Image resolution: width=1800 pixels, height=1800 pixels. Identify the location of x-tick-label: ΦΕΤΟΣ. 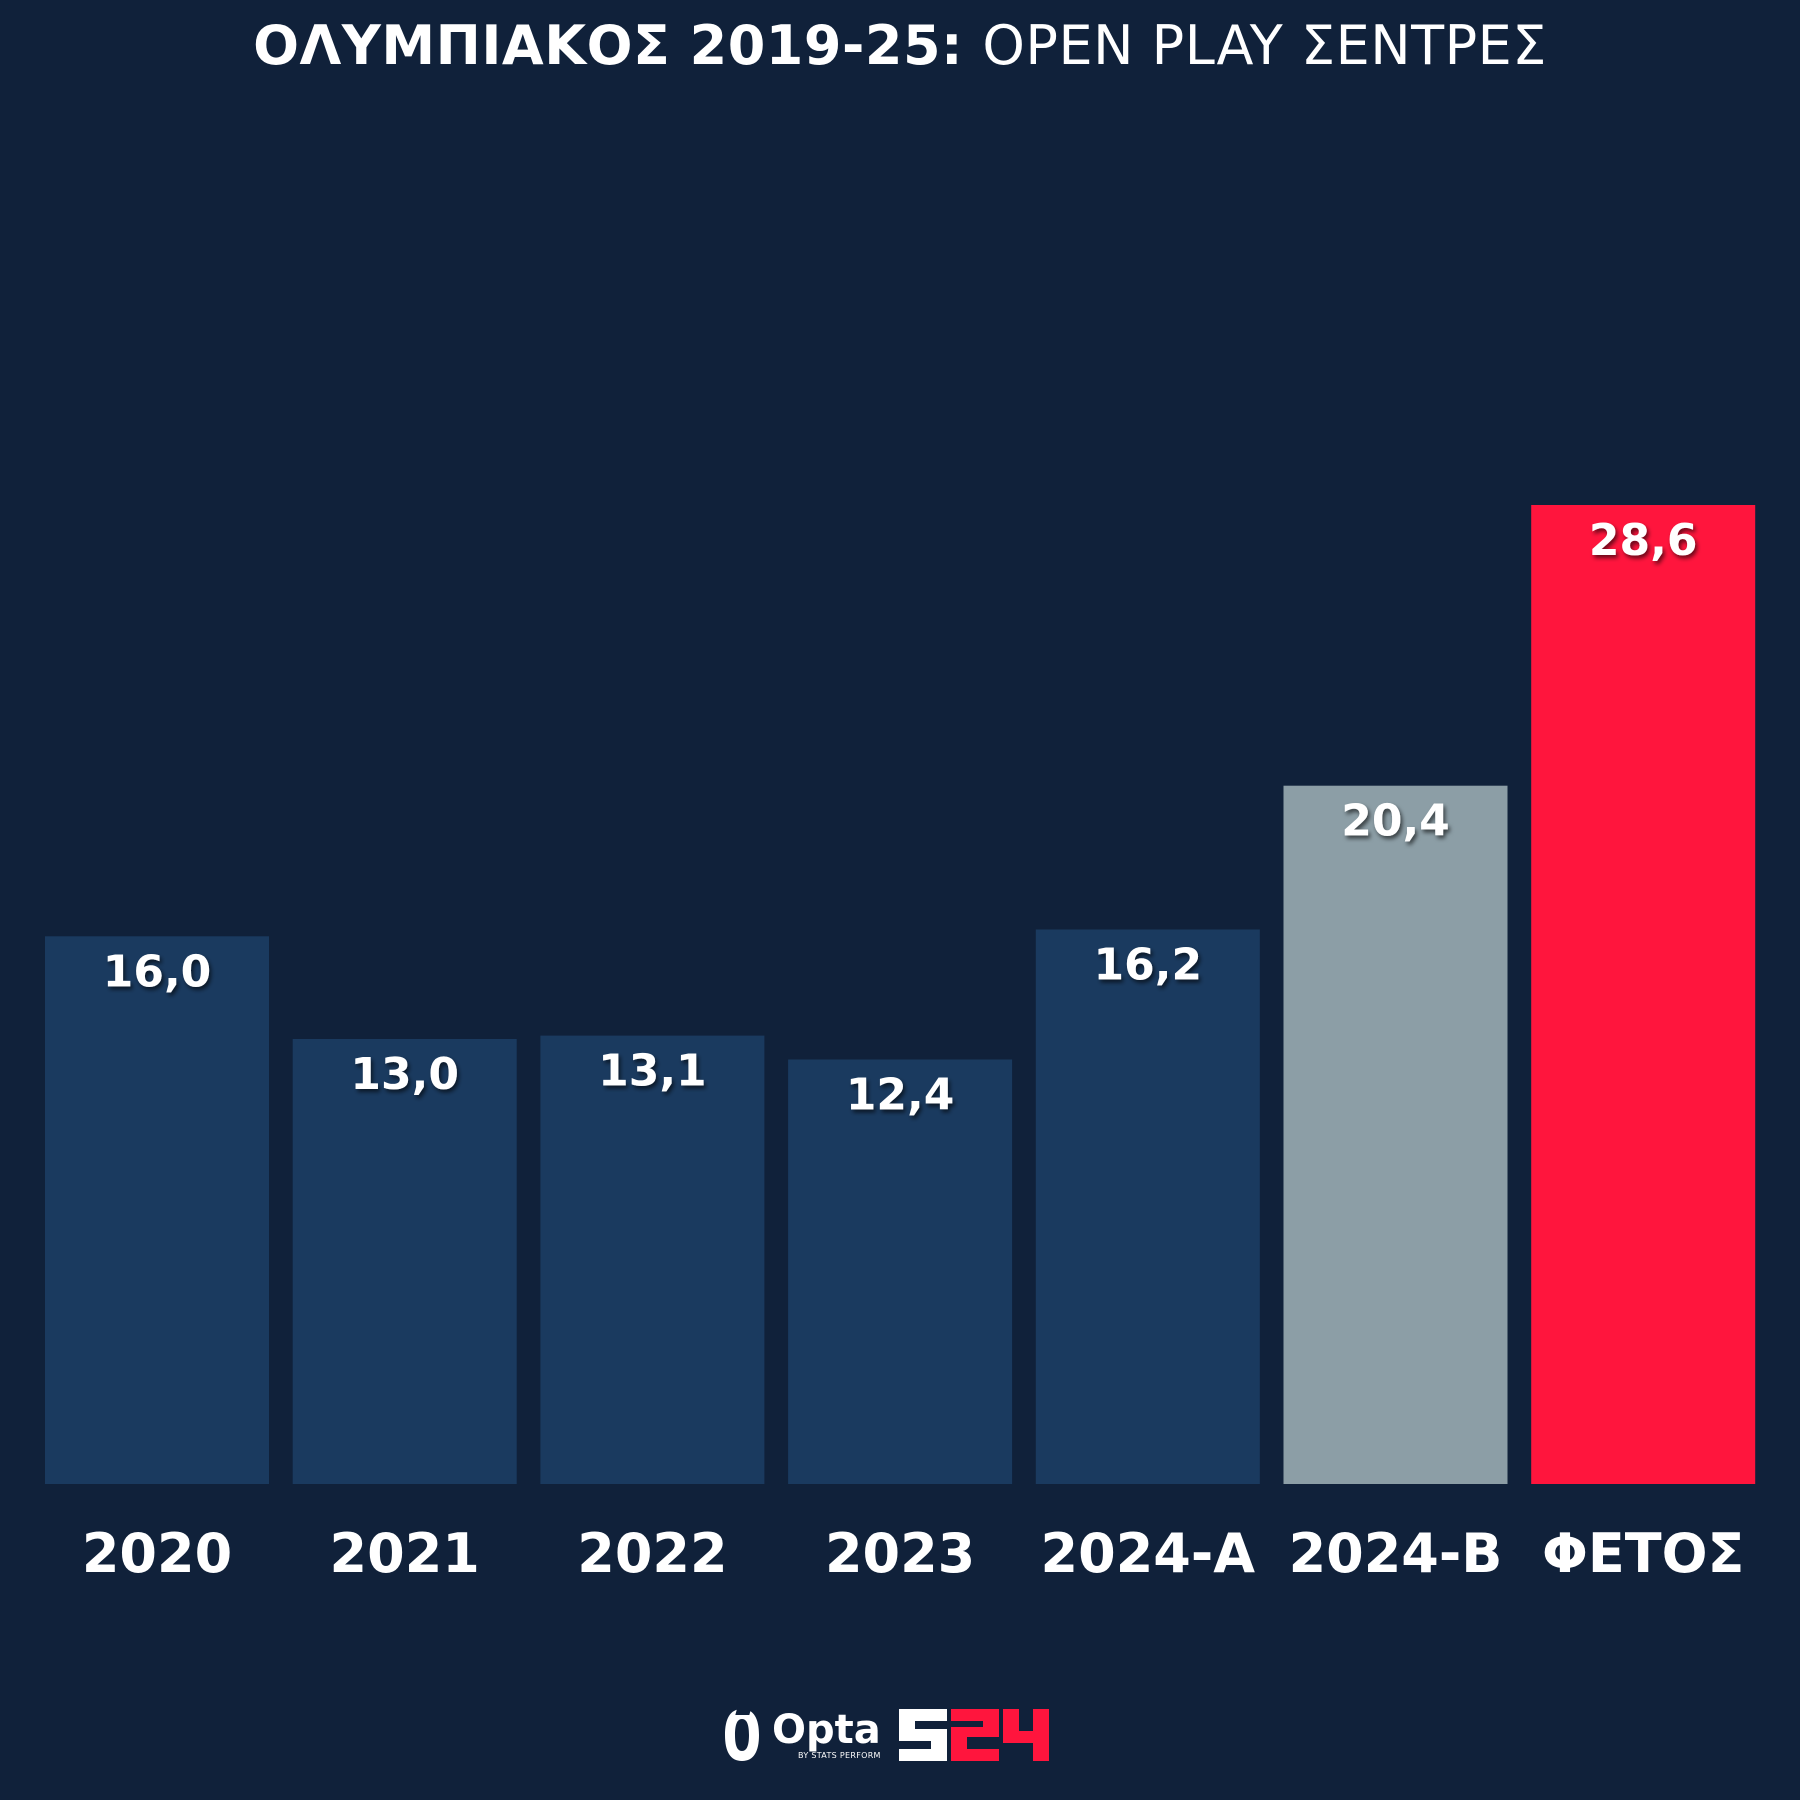
(1643, 1553).